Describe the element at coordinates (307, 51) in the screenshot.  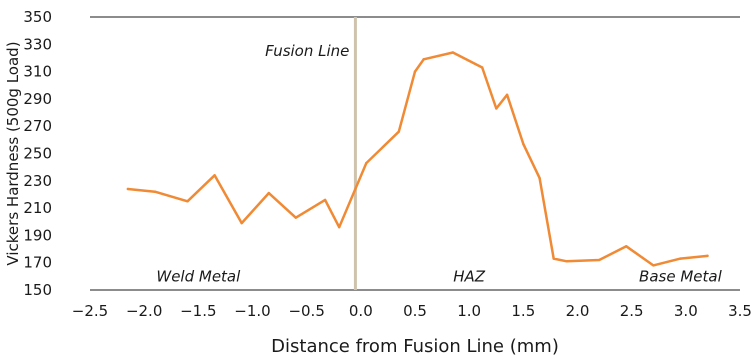
I see `fusion-line-label: Fusion Line` at that location.